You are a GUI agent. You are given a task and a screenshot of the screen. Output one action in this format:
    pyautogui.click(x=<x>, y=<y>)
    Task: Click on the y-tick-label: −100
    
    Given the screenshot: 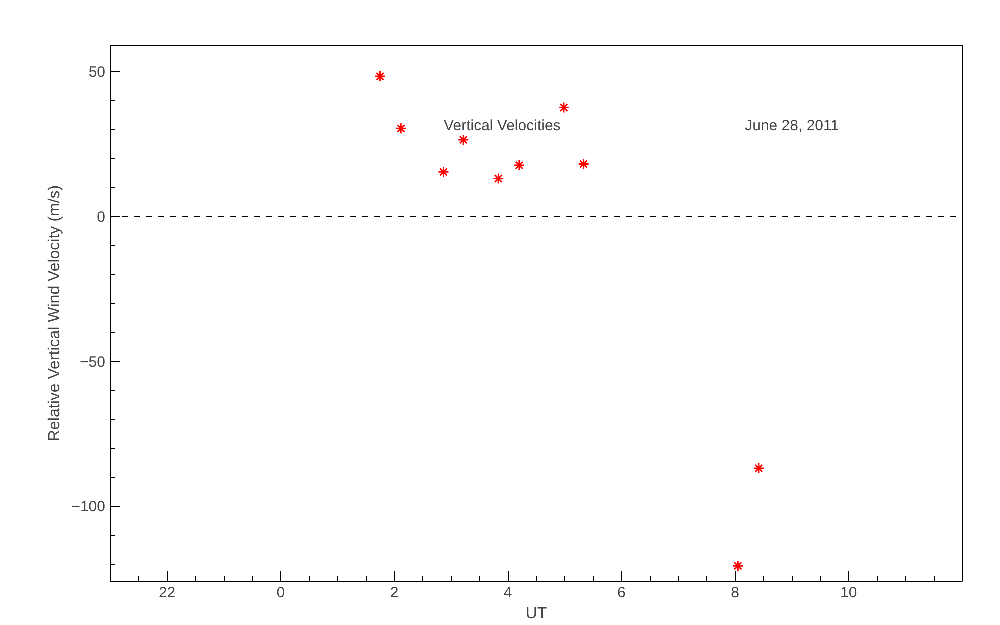 What is the action you would take?
    pyautogui.click(x=89, y=507)
    